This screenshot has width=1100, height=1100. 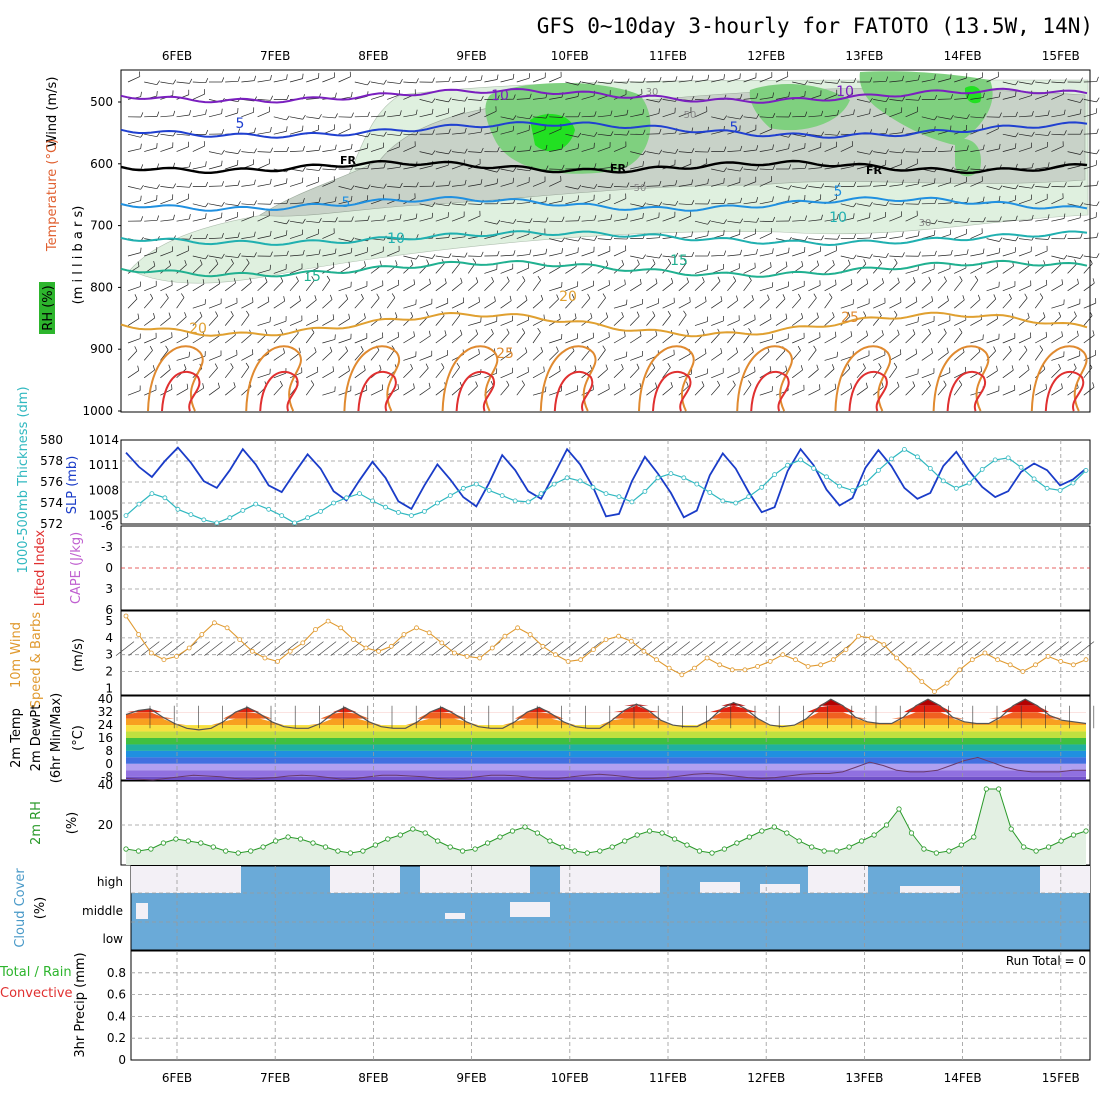 What do you see at coordinates (16, 738) in the screenshot?
I see `ylabel-2m-temp: 2m Temp` at bounding box center [16, 738].